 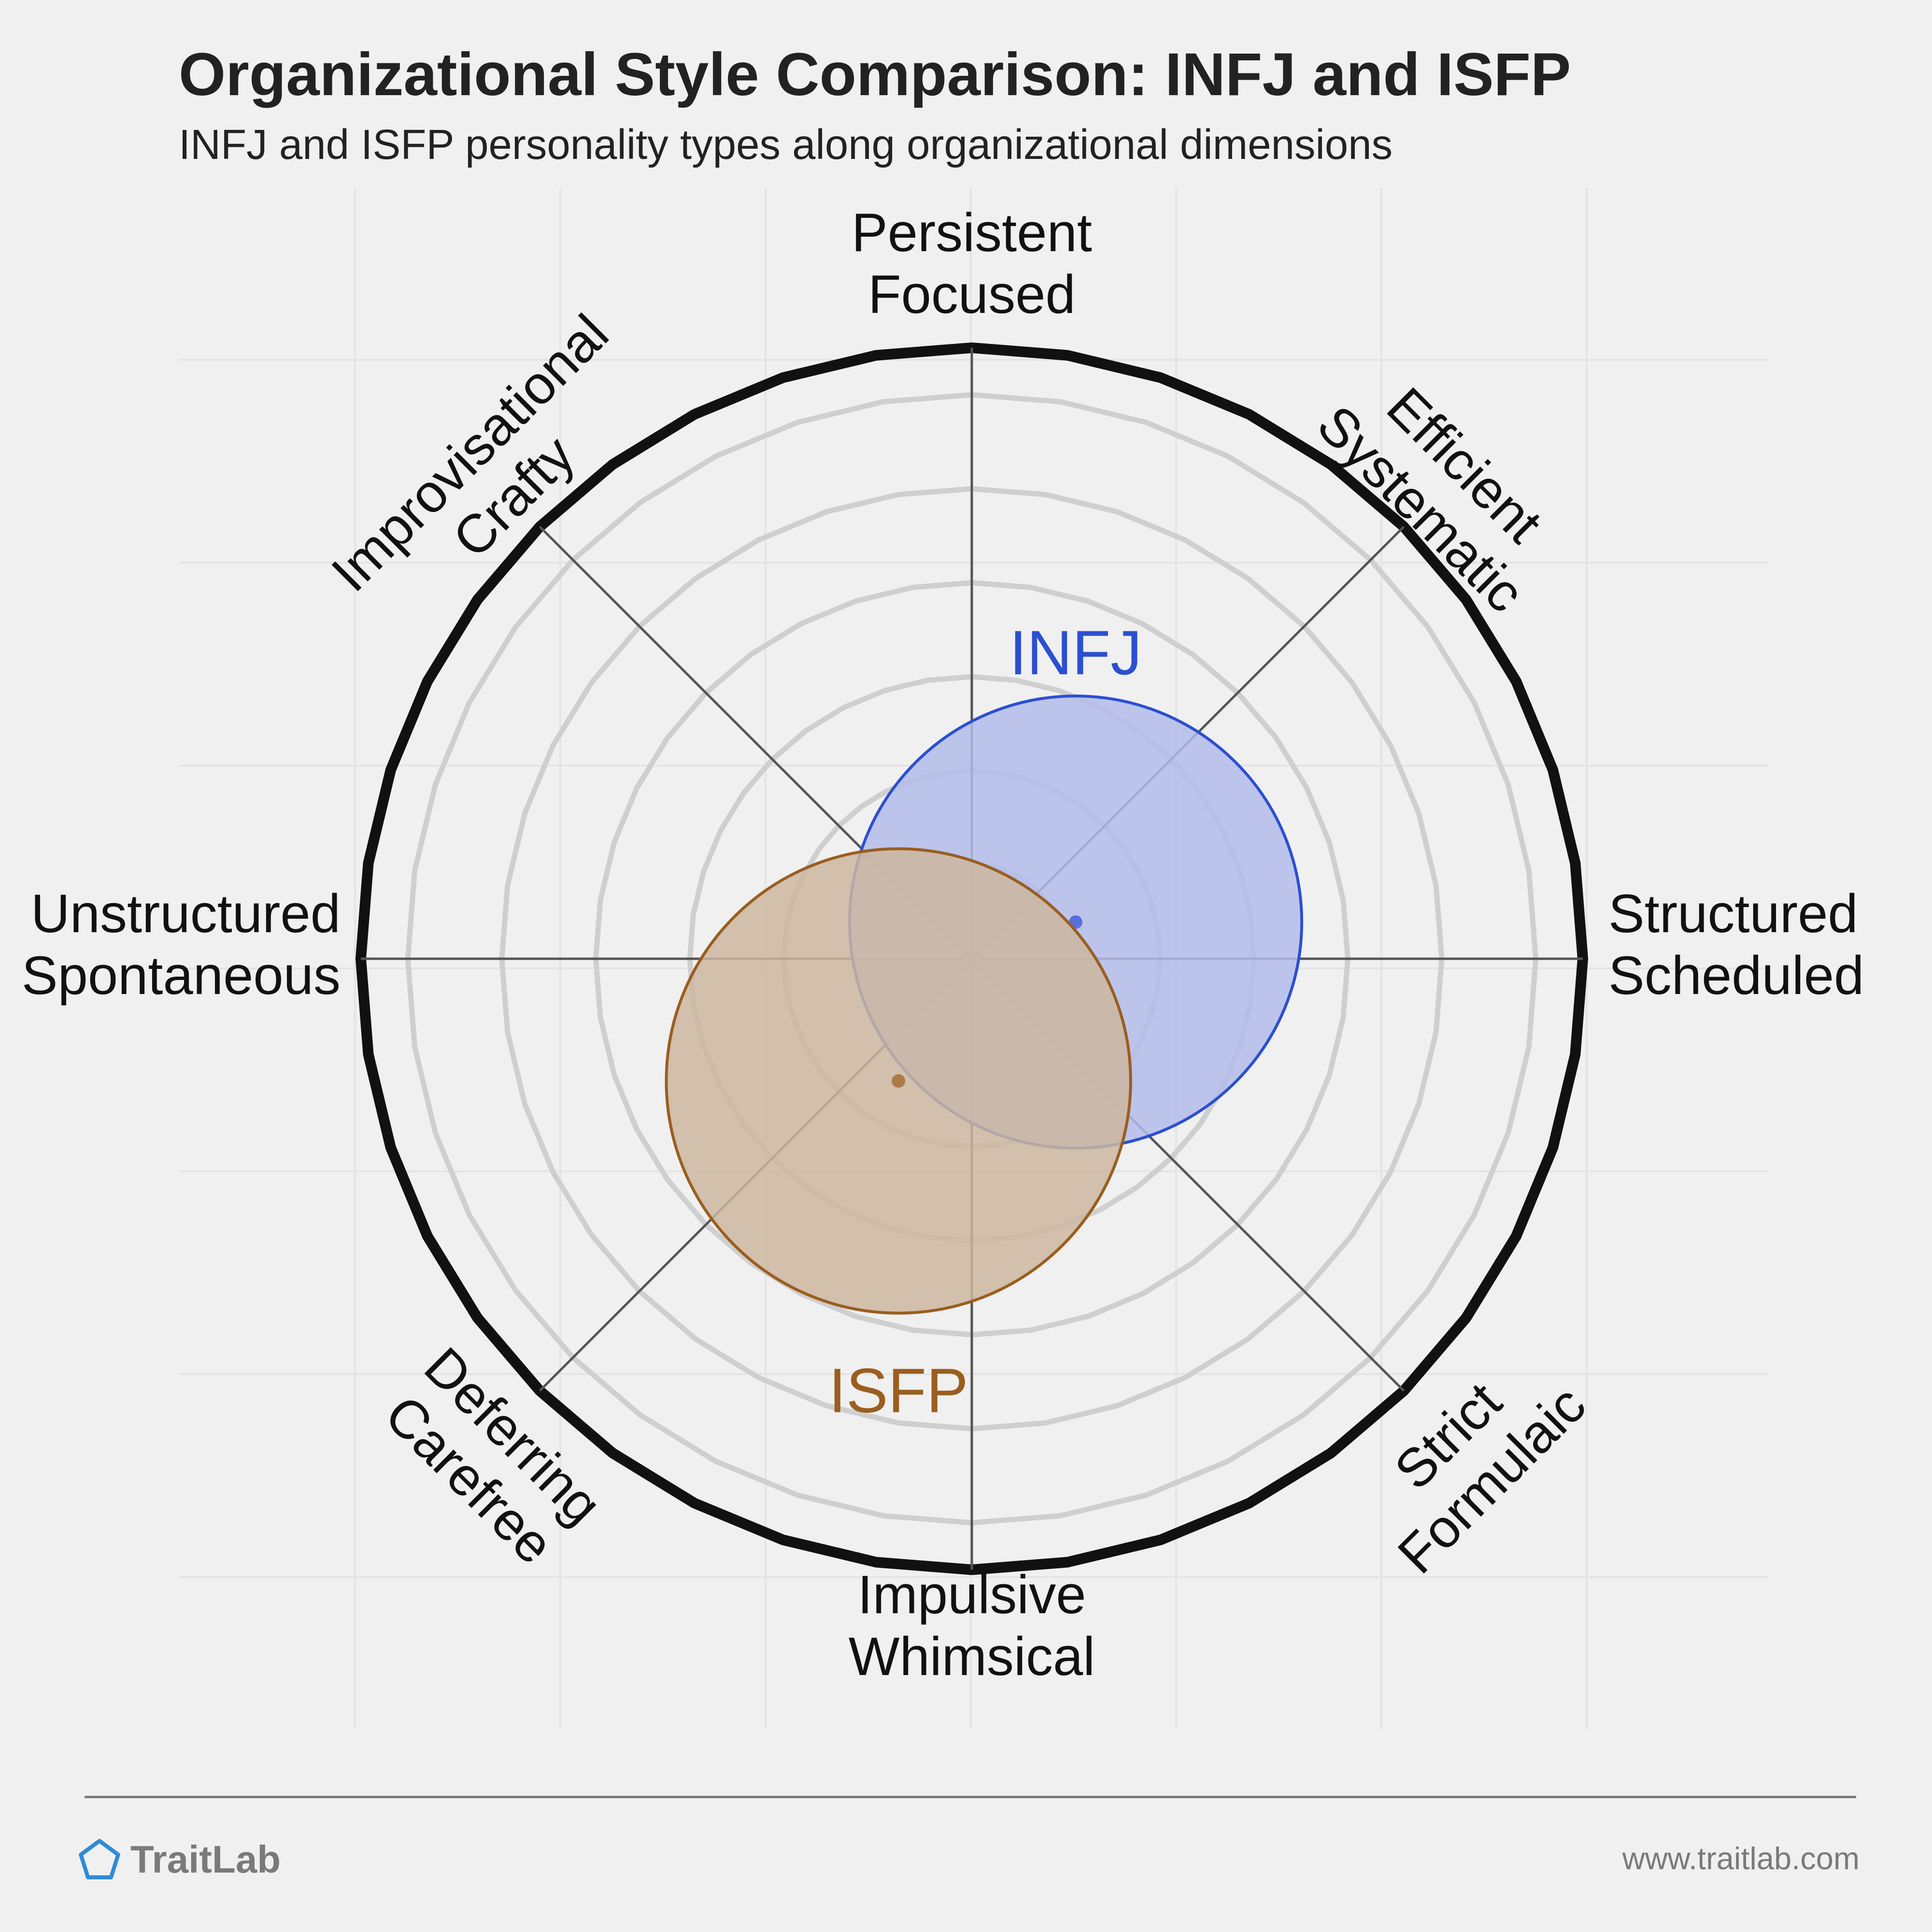 What do you see at coordinates (99, 1859) in the screenshot?
I see `pentagon-icon` at bounding box center [99, 1859].